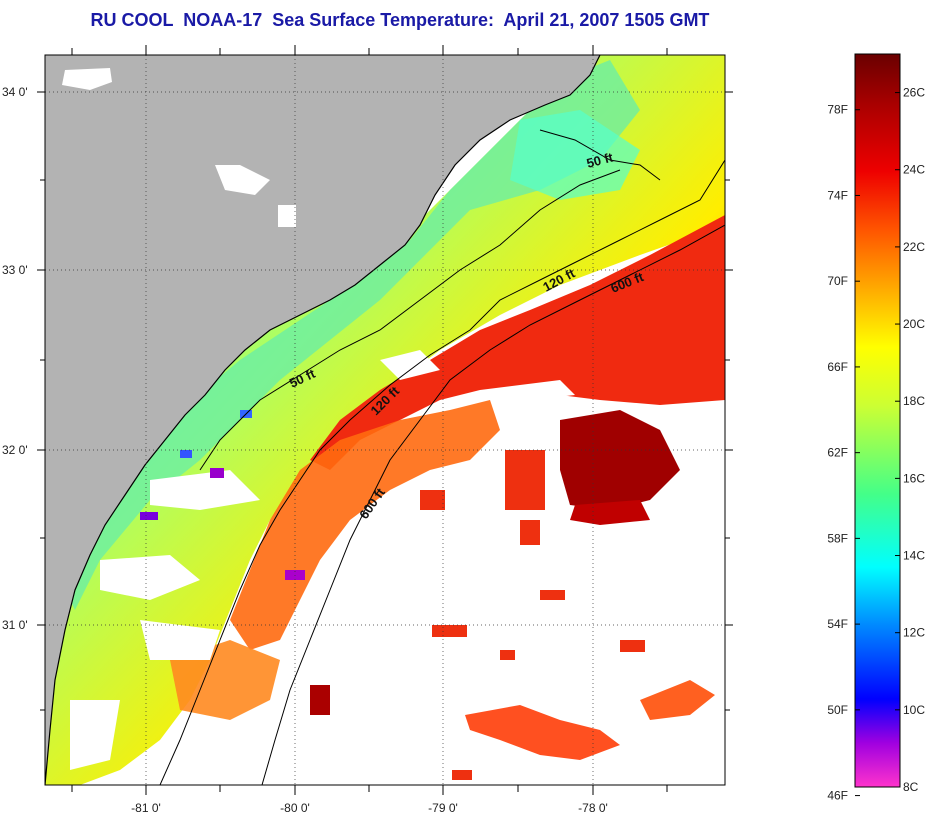 This screenshot has height=817, width=928. Describe the element at coordinates (575, 155) in the screenshot. I see `cool-patch` at that location.